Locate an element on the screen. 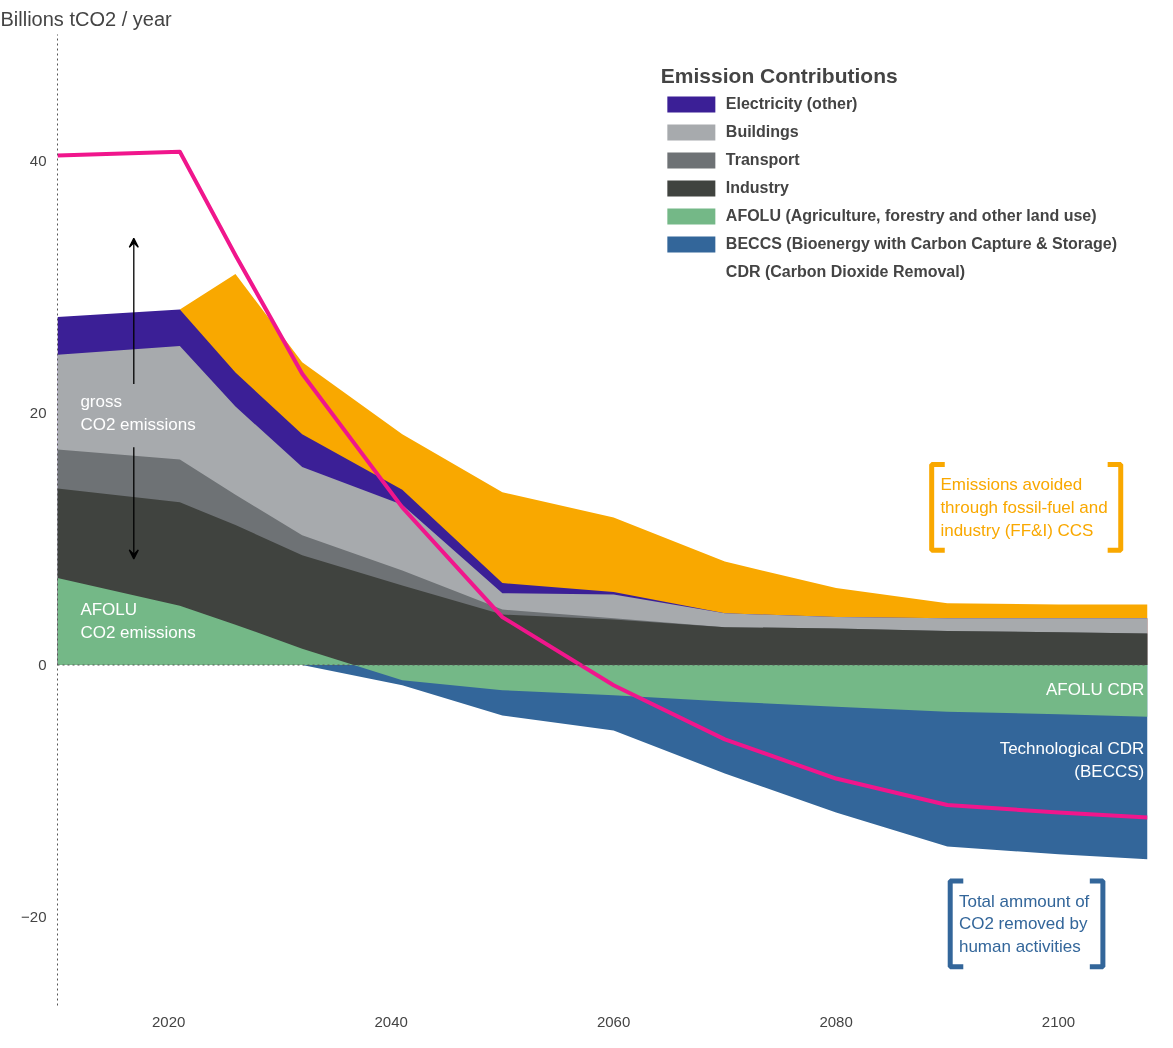 This screenshot has width=1173, height=1048. x-tick-label: 2100 is located at coordinates (1058, 1021).